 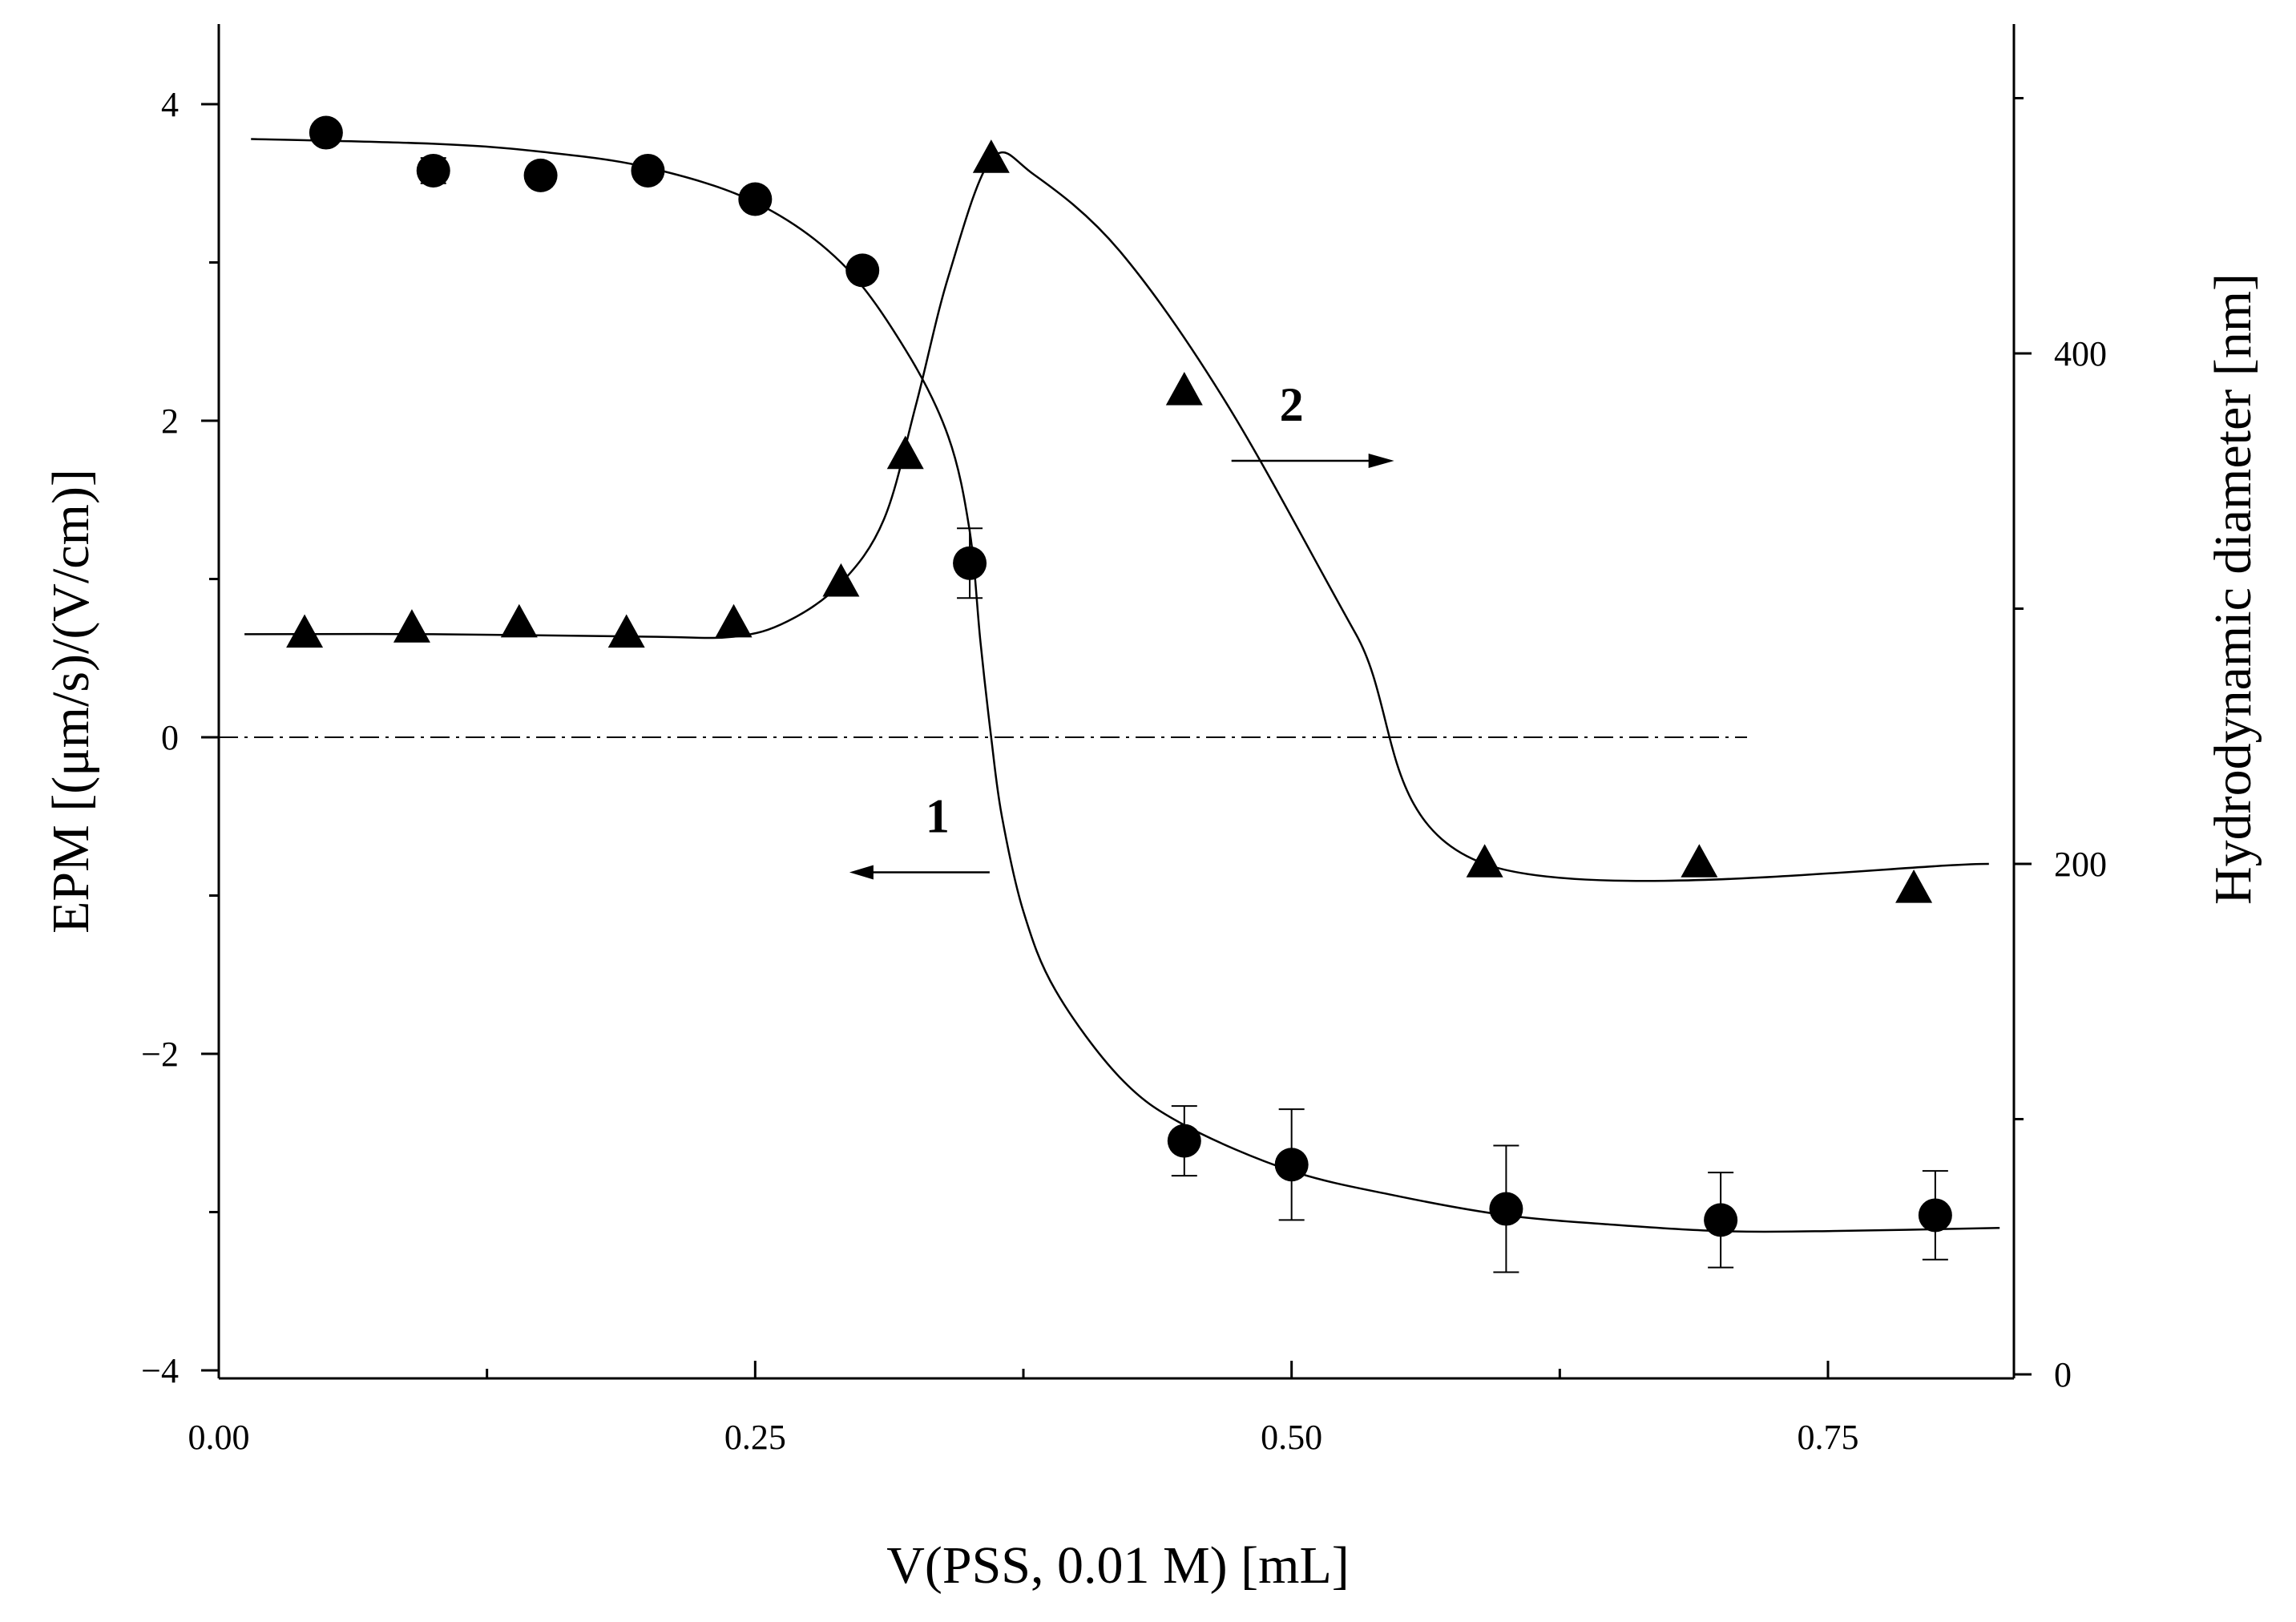 What do you see at coordinates (160, 1370) in the screenshot?
I see `y-left-tick-label: −4` at bounding box center [160, 1370].